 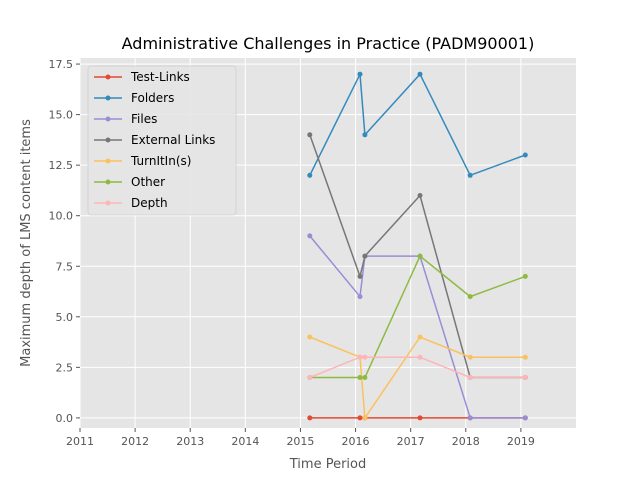 What do you see at coordinates (190, 441) in the screenshot?
I see `x-tick-label: 2013` at bounding box center [190, 441].